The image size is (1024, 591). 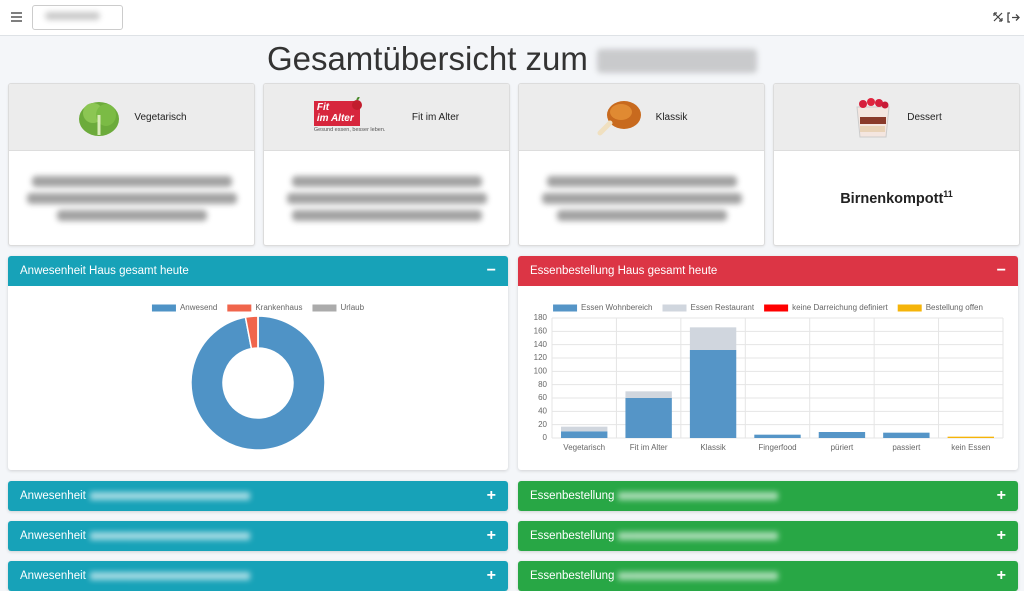 I want to click on menu-card: Vegetarisch, so click(x=131, y=164).